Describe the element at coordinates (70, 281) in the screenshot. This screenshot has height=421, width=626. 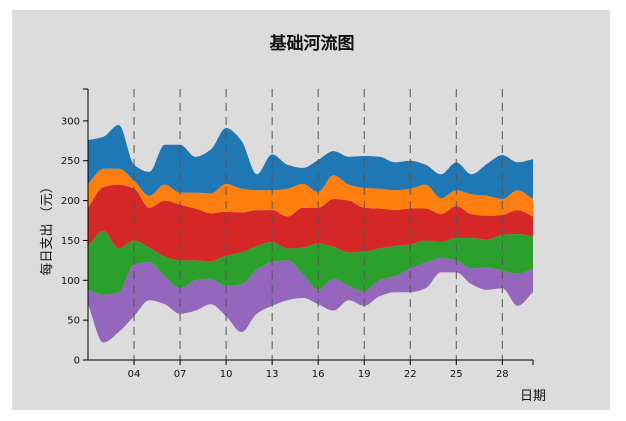
I see `y-tick-label: 100` at that location.